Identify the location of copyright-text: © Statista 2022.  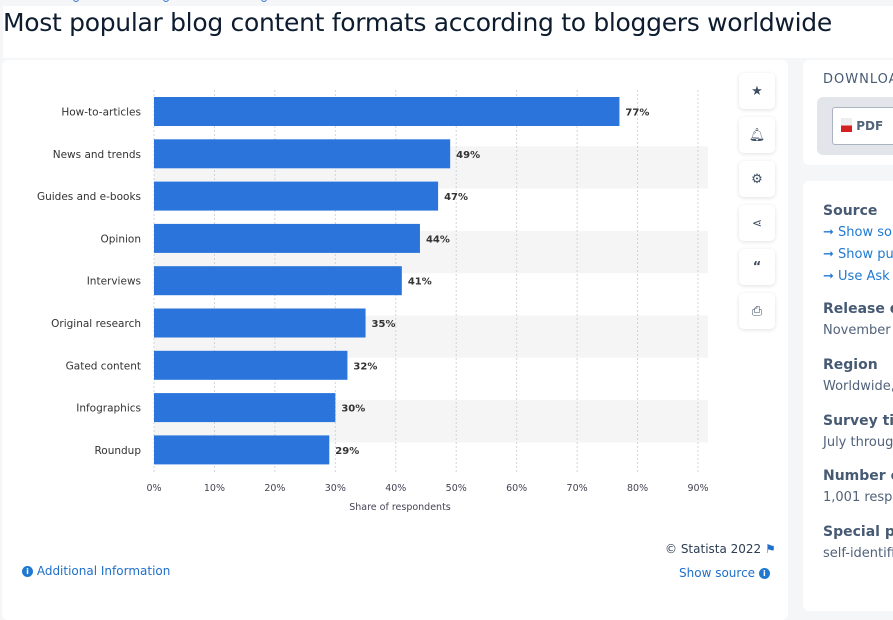
(713, 549).